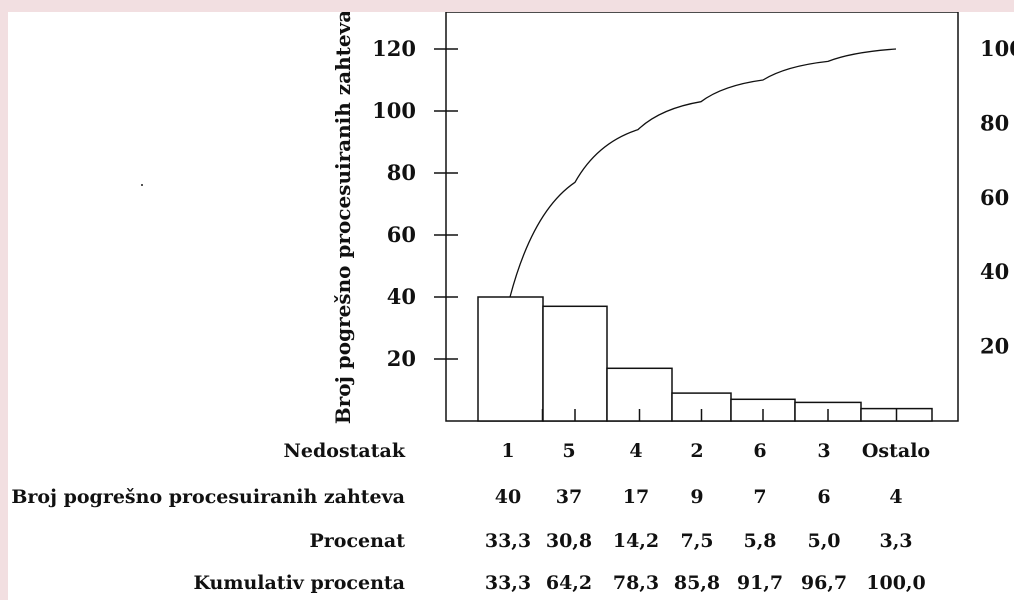  Describe the element at coordinates (896, 583) in the screenshot. I see `cell-cumulative-percent: 100,0` at that location.